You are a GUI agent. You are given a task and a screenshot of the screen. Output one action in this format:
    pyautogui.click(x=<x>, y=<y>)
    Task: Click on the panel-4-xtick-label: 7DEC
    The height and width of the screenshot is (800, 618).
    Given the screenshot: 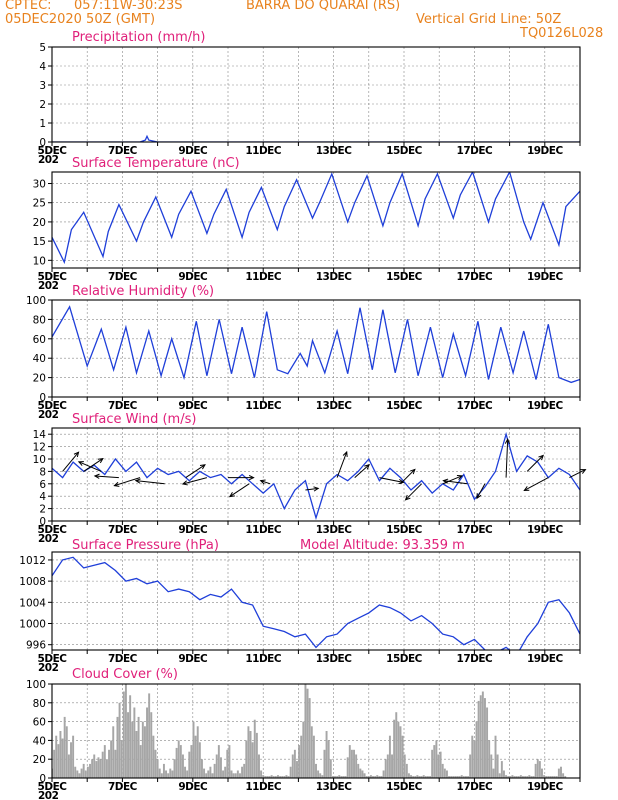 What is the action you would take?
    pyautogui.click(x=123, y=530)
    